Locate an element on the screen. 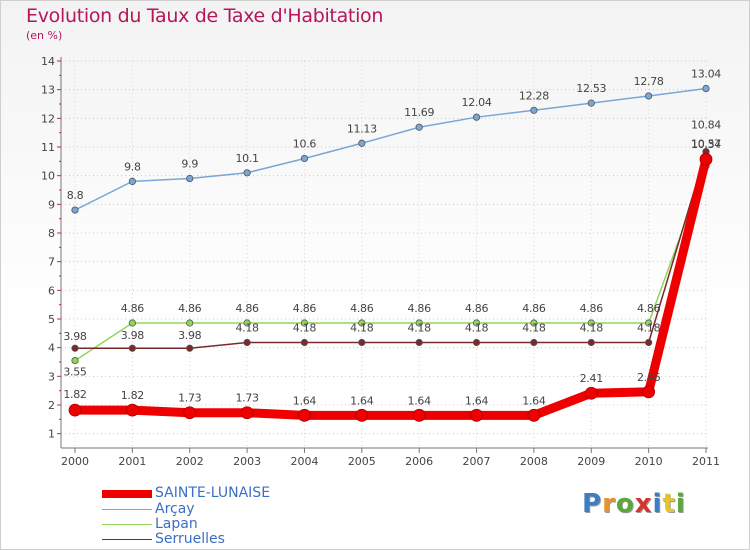 This screenshot has width=750, height=550. data-label: 10.6 is located at coordinates (305, 143).